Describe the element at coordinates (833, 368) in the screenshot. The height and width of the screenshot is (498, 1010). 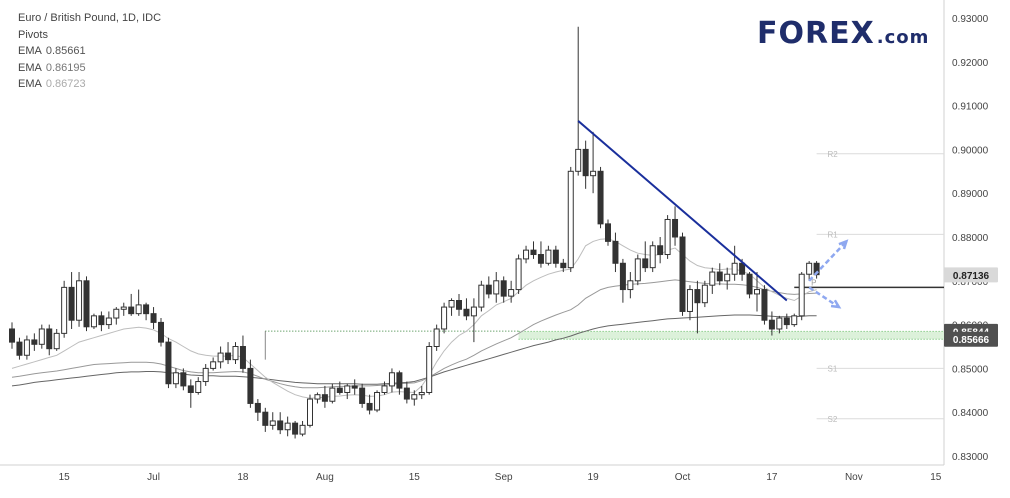
I see `pivot-label-s1: S1` at that location.